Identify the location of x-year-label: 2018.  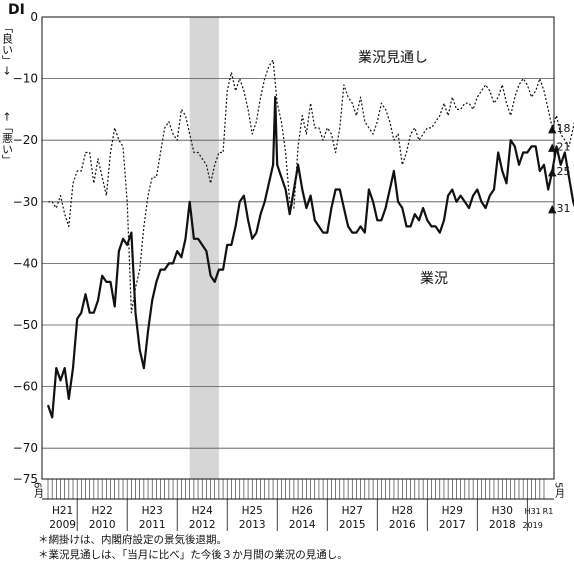
(502, 525).